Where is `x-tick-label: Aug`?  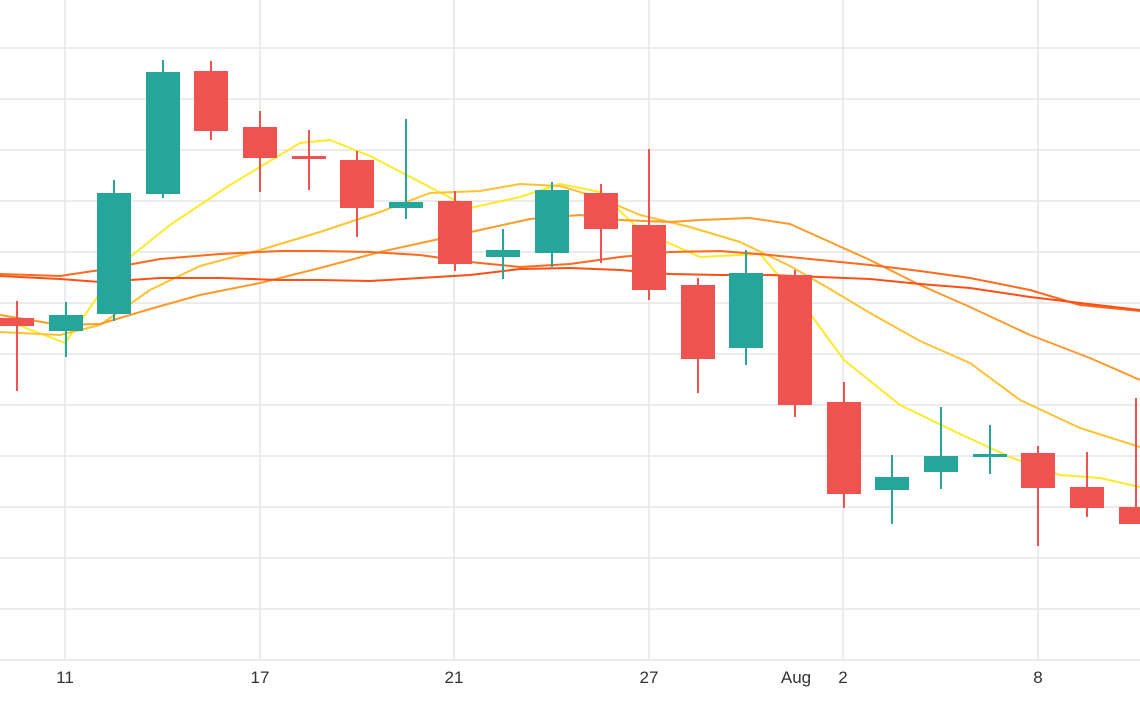
x-tick-label: Aug is located at coordinates (796, 677).